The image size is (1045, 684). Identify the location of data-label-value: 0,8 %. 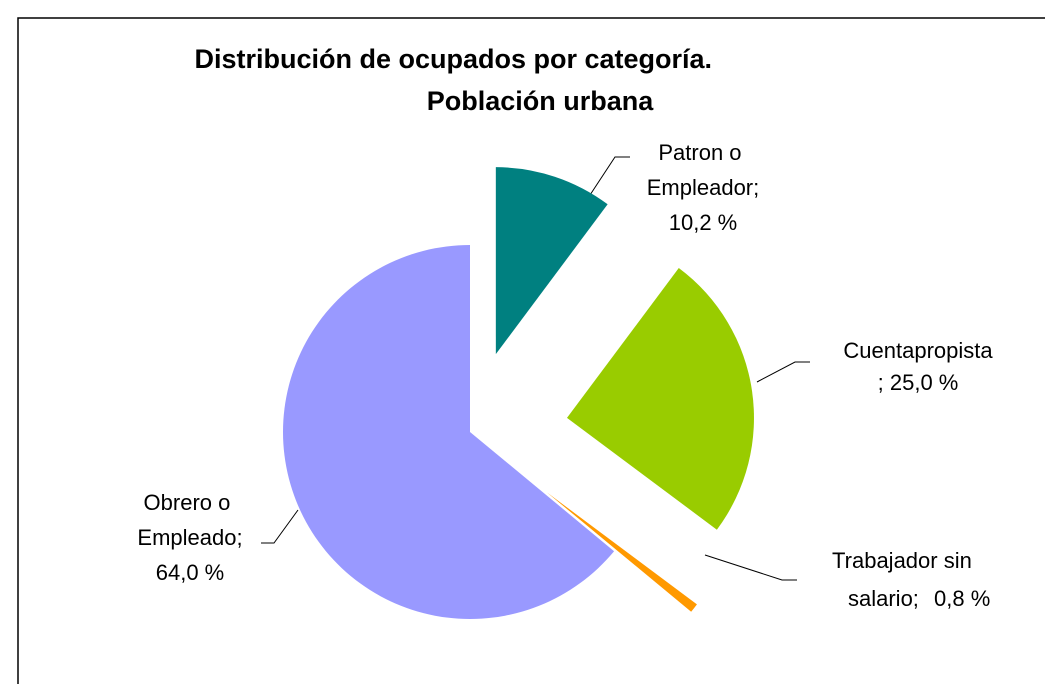
(962, 598).